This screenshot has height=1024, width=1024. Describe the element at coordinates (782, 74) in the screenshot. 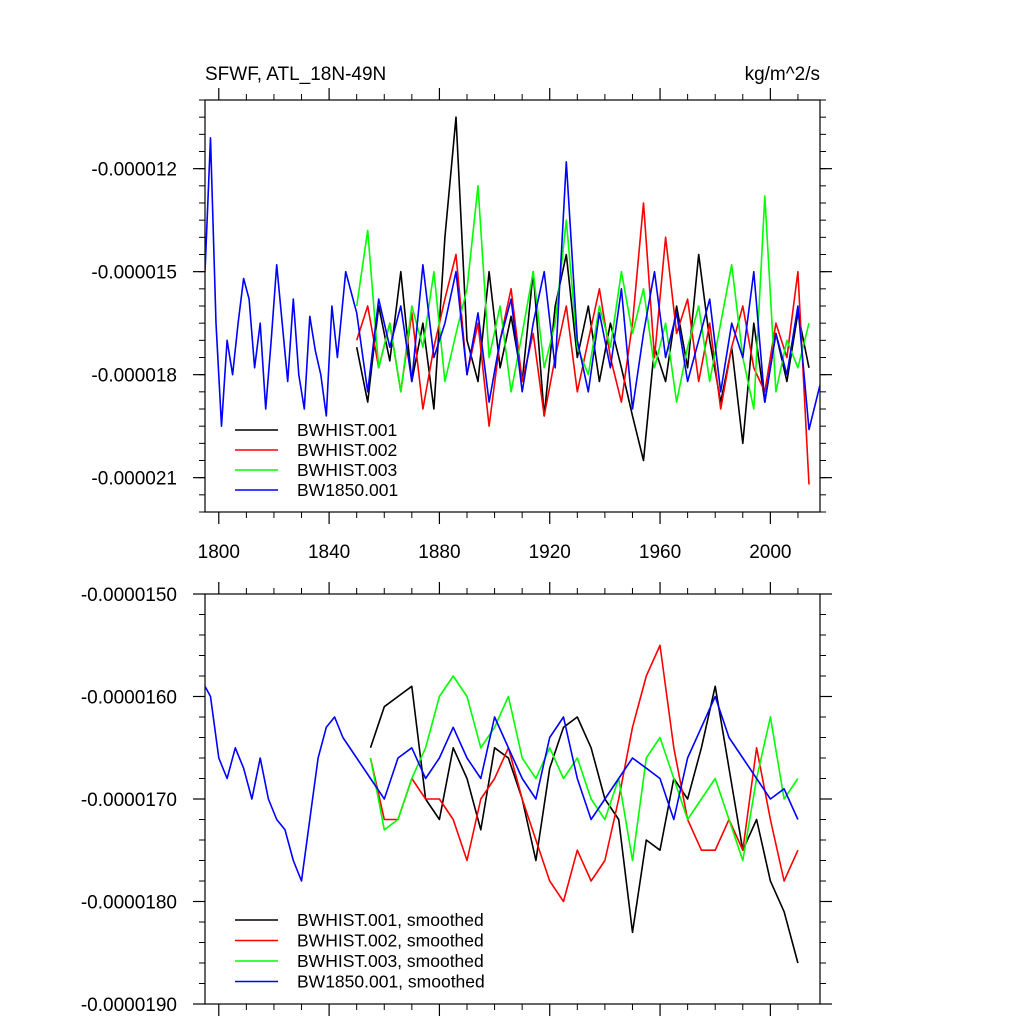

I see `units-label: kg/m^2/s` at that location.